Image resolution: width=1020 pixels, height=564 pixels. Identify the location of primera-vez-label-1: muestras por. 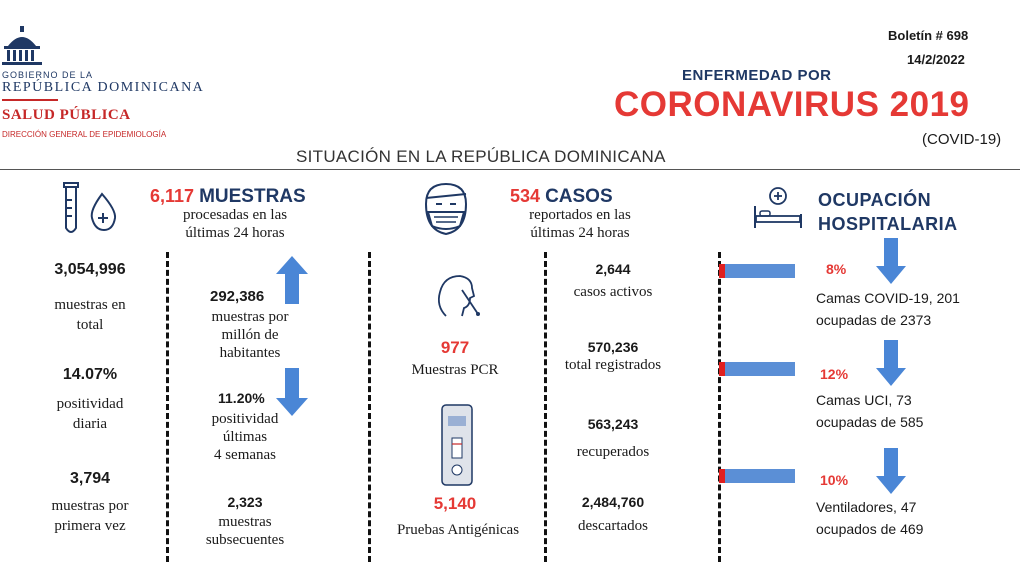
(90, 506).